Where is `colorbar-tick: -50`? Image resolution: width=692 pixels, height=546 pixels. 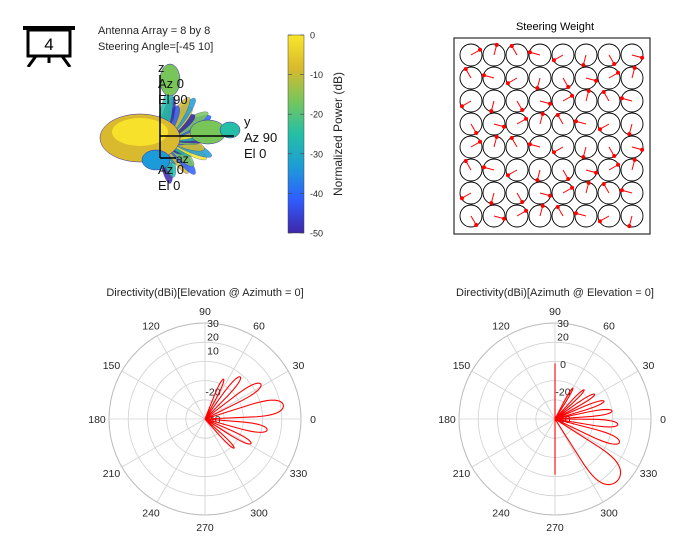
colorbar-tick: -50 is located at coordinates (316, 234).